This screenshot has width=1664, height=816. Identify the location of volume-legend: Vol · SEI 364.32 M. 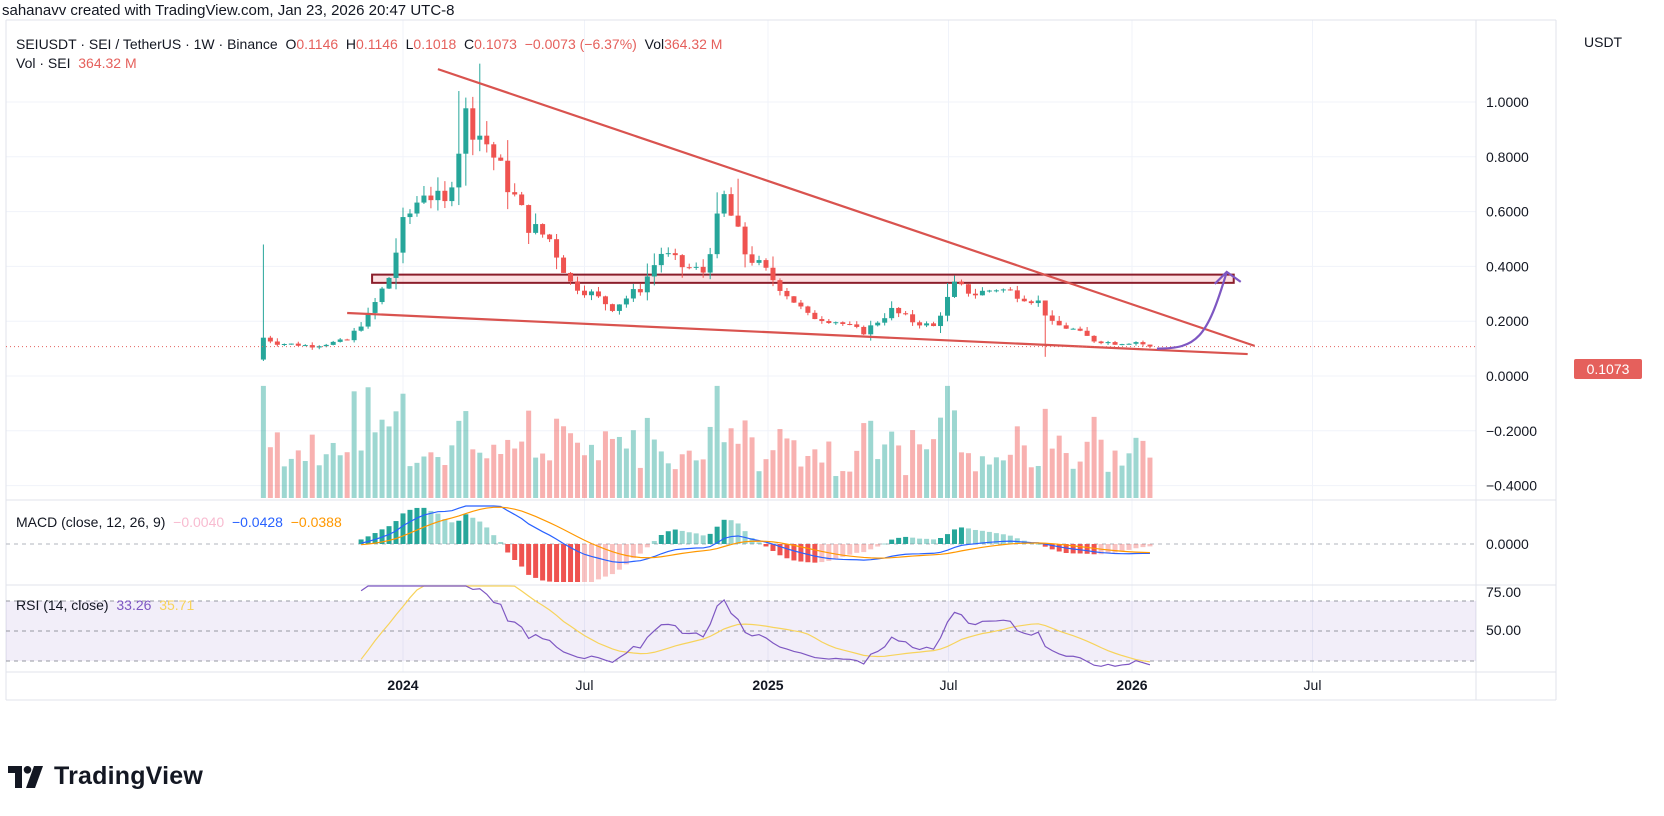
(76, 63).